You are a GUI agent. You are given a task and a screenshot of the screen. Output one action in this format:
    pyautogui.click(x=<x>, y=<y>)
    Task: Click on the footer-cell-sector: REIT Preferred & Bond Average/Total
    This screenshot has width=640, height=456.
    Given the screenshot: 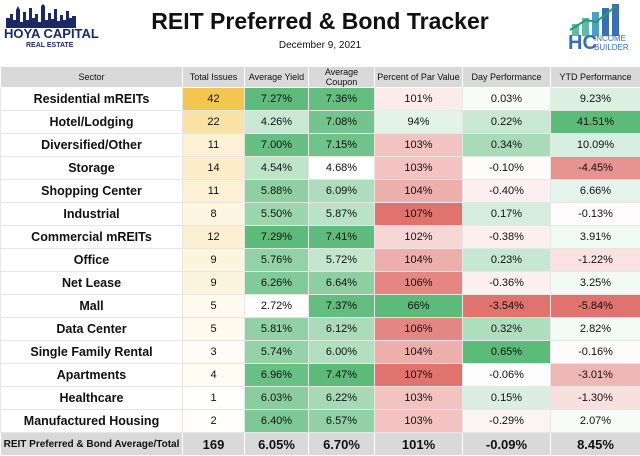 What is the action you would take?
    pyautogui.click(x=92, y=444)
    